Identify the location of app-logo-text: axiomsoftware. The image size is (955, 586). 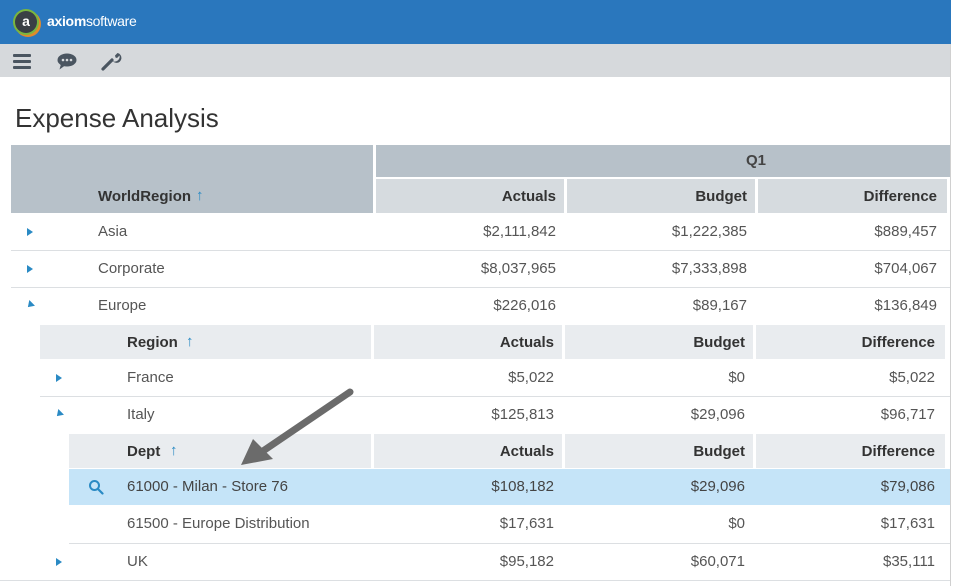
(92, 21).